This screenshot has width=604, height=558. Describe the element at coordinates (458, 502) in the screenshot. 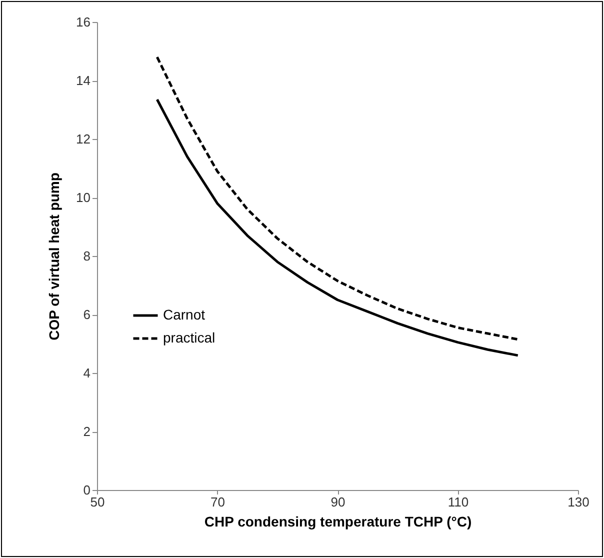

I see `x-tick-label: 110` at that location.